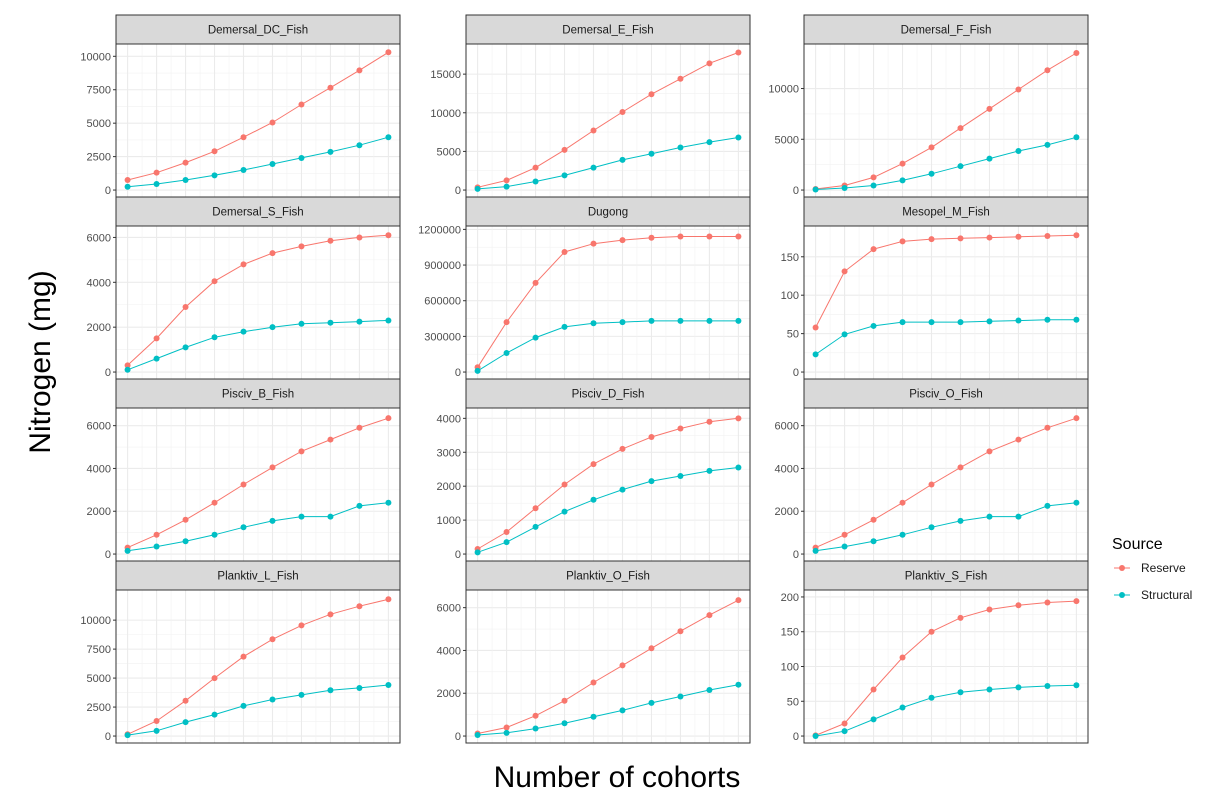  I want to click on y-tick-label: 5000, so click(449, 152).